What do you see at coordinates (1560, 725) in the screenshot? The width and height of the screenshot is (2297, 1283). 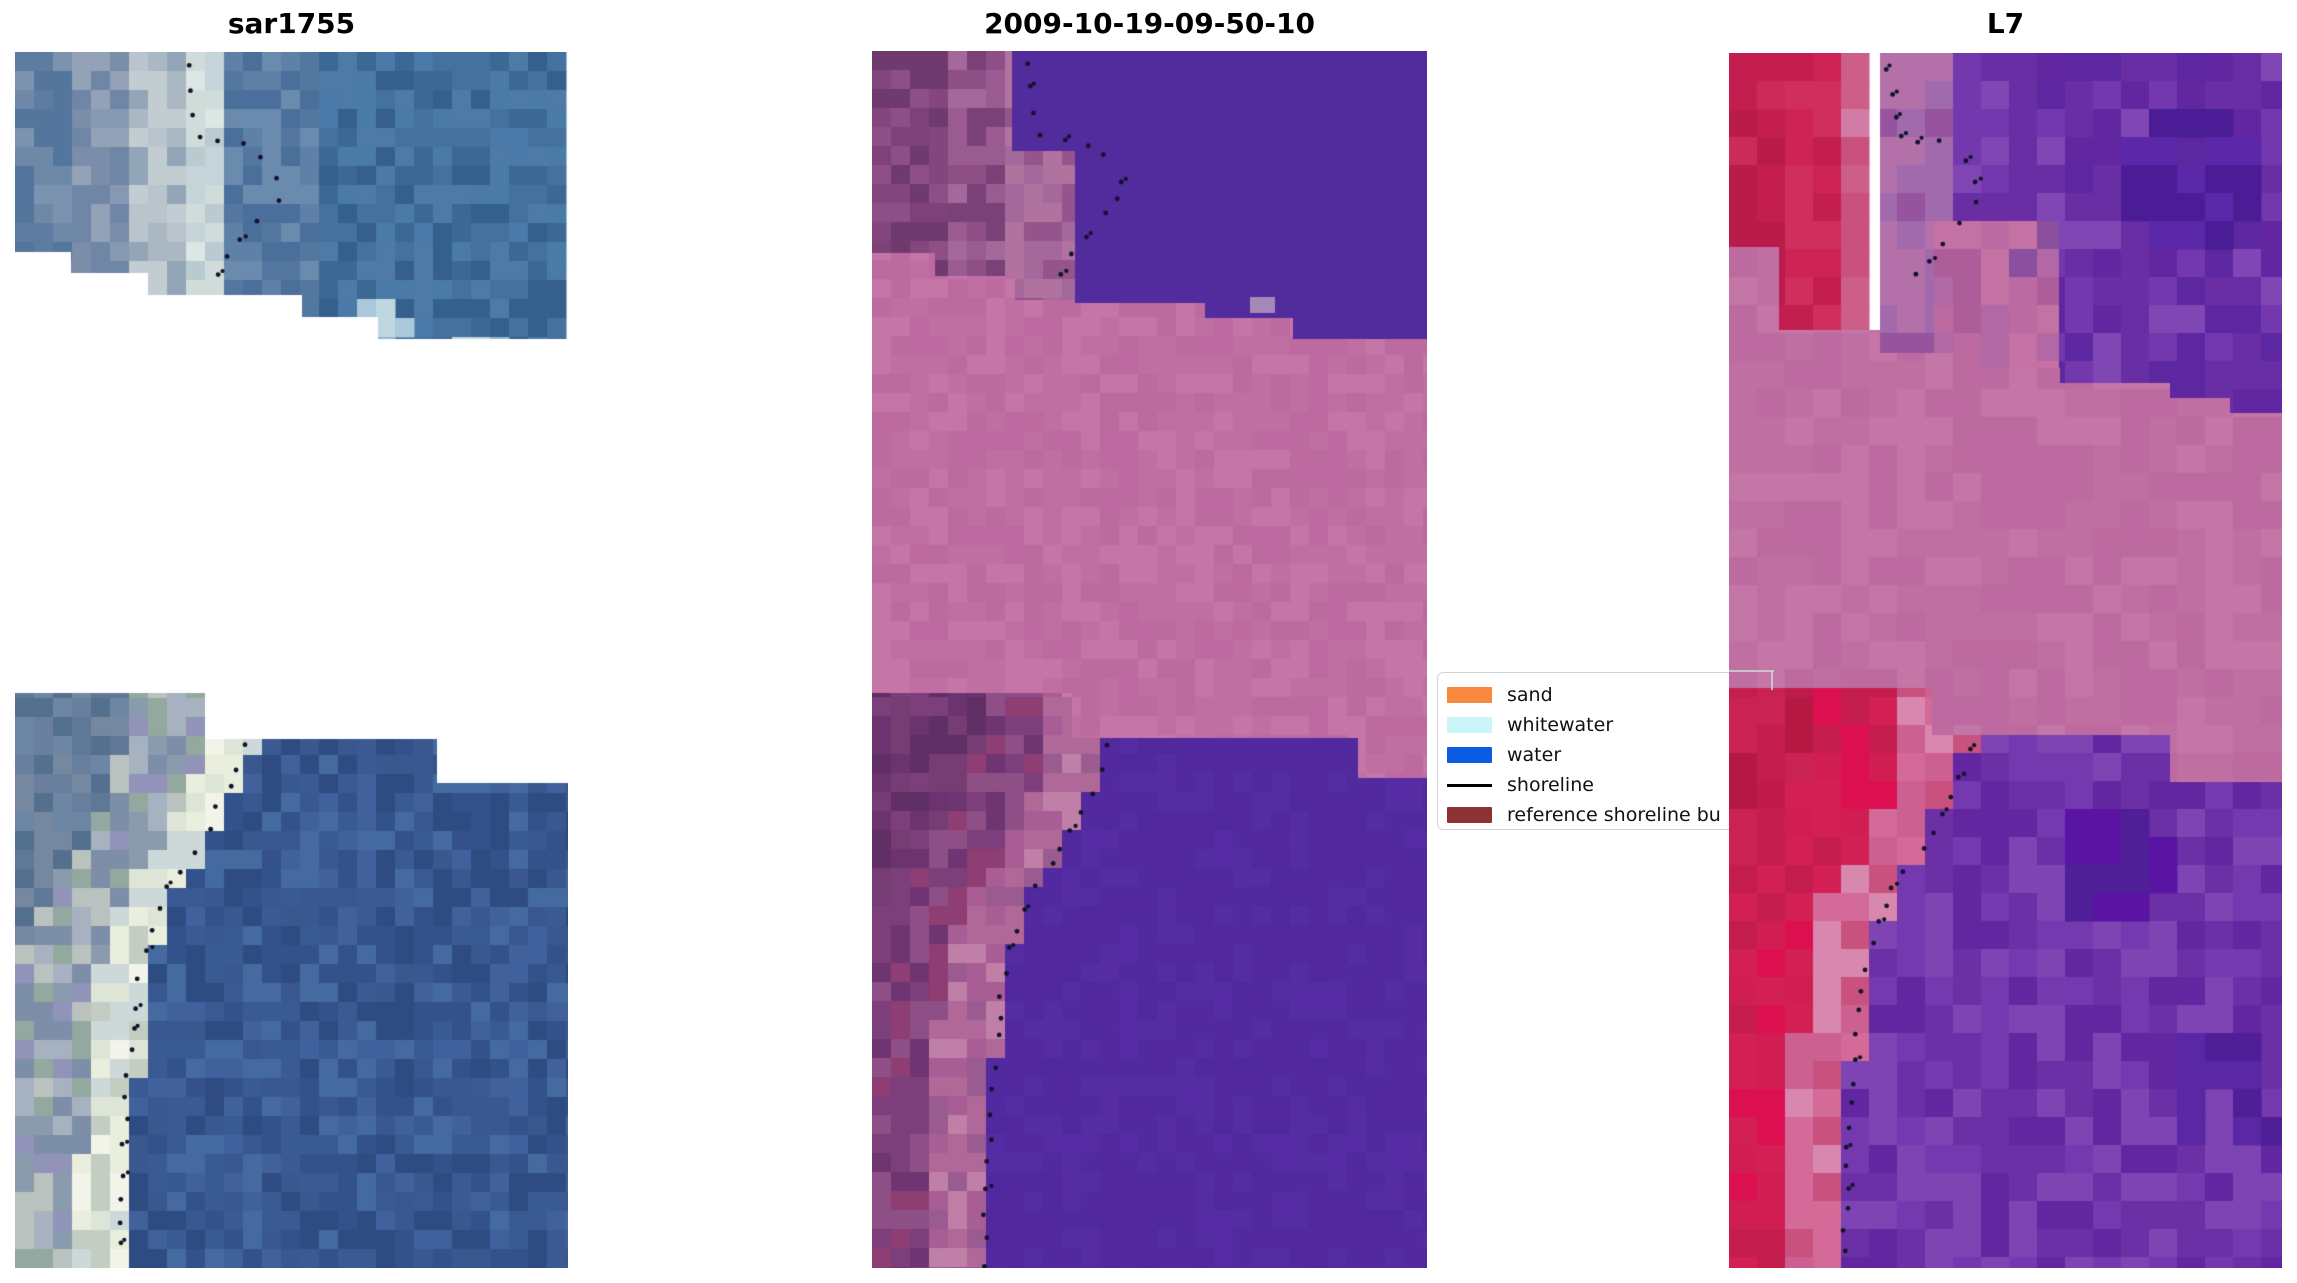 I see `legend-label: whitewater` at bounding box center [1560, 725].